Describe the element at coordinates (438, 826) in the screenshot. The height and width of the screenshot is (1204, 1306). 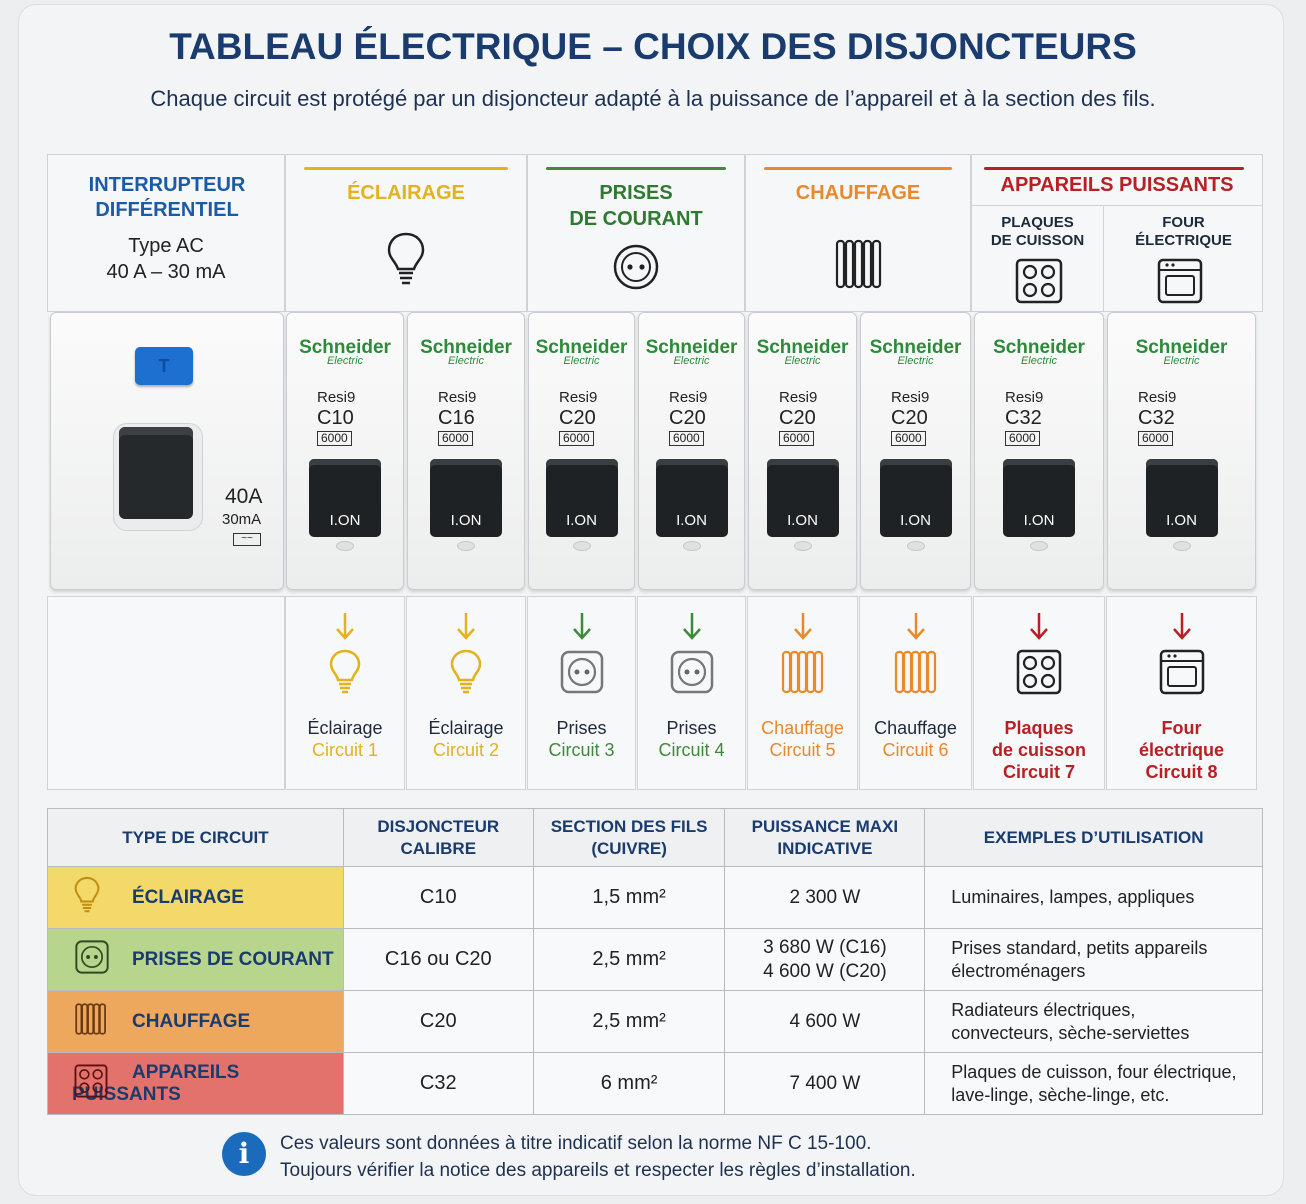
I see `th-calibre-label-1: DISJONCTEUR` at that location.